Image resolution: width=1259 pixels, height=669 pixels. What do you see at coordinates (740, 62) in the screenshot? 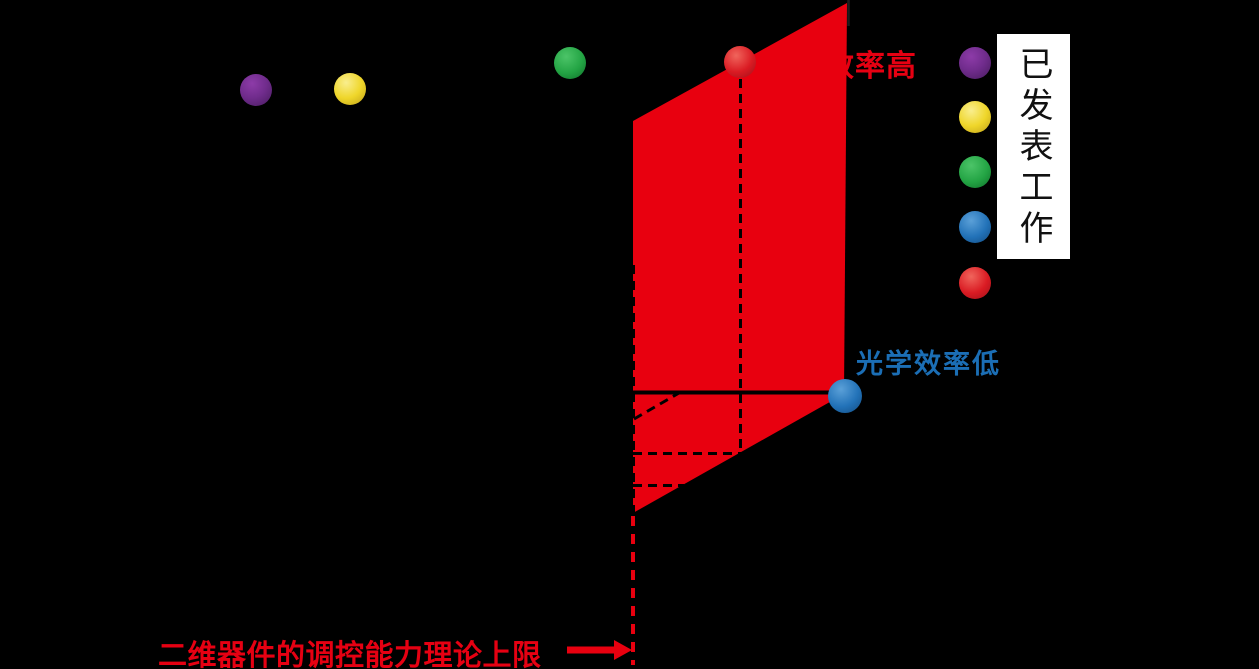
I see `data-point-red` at bounding box center [740, 62].